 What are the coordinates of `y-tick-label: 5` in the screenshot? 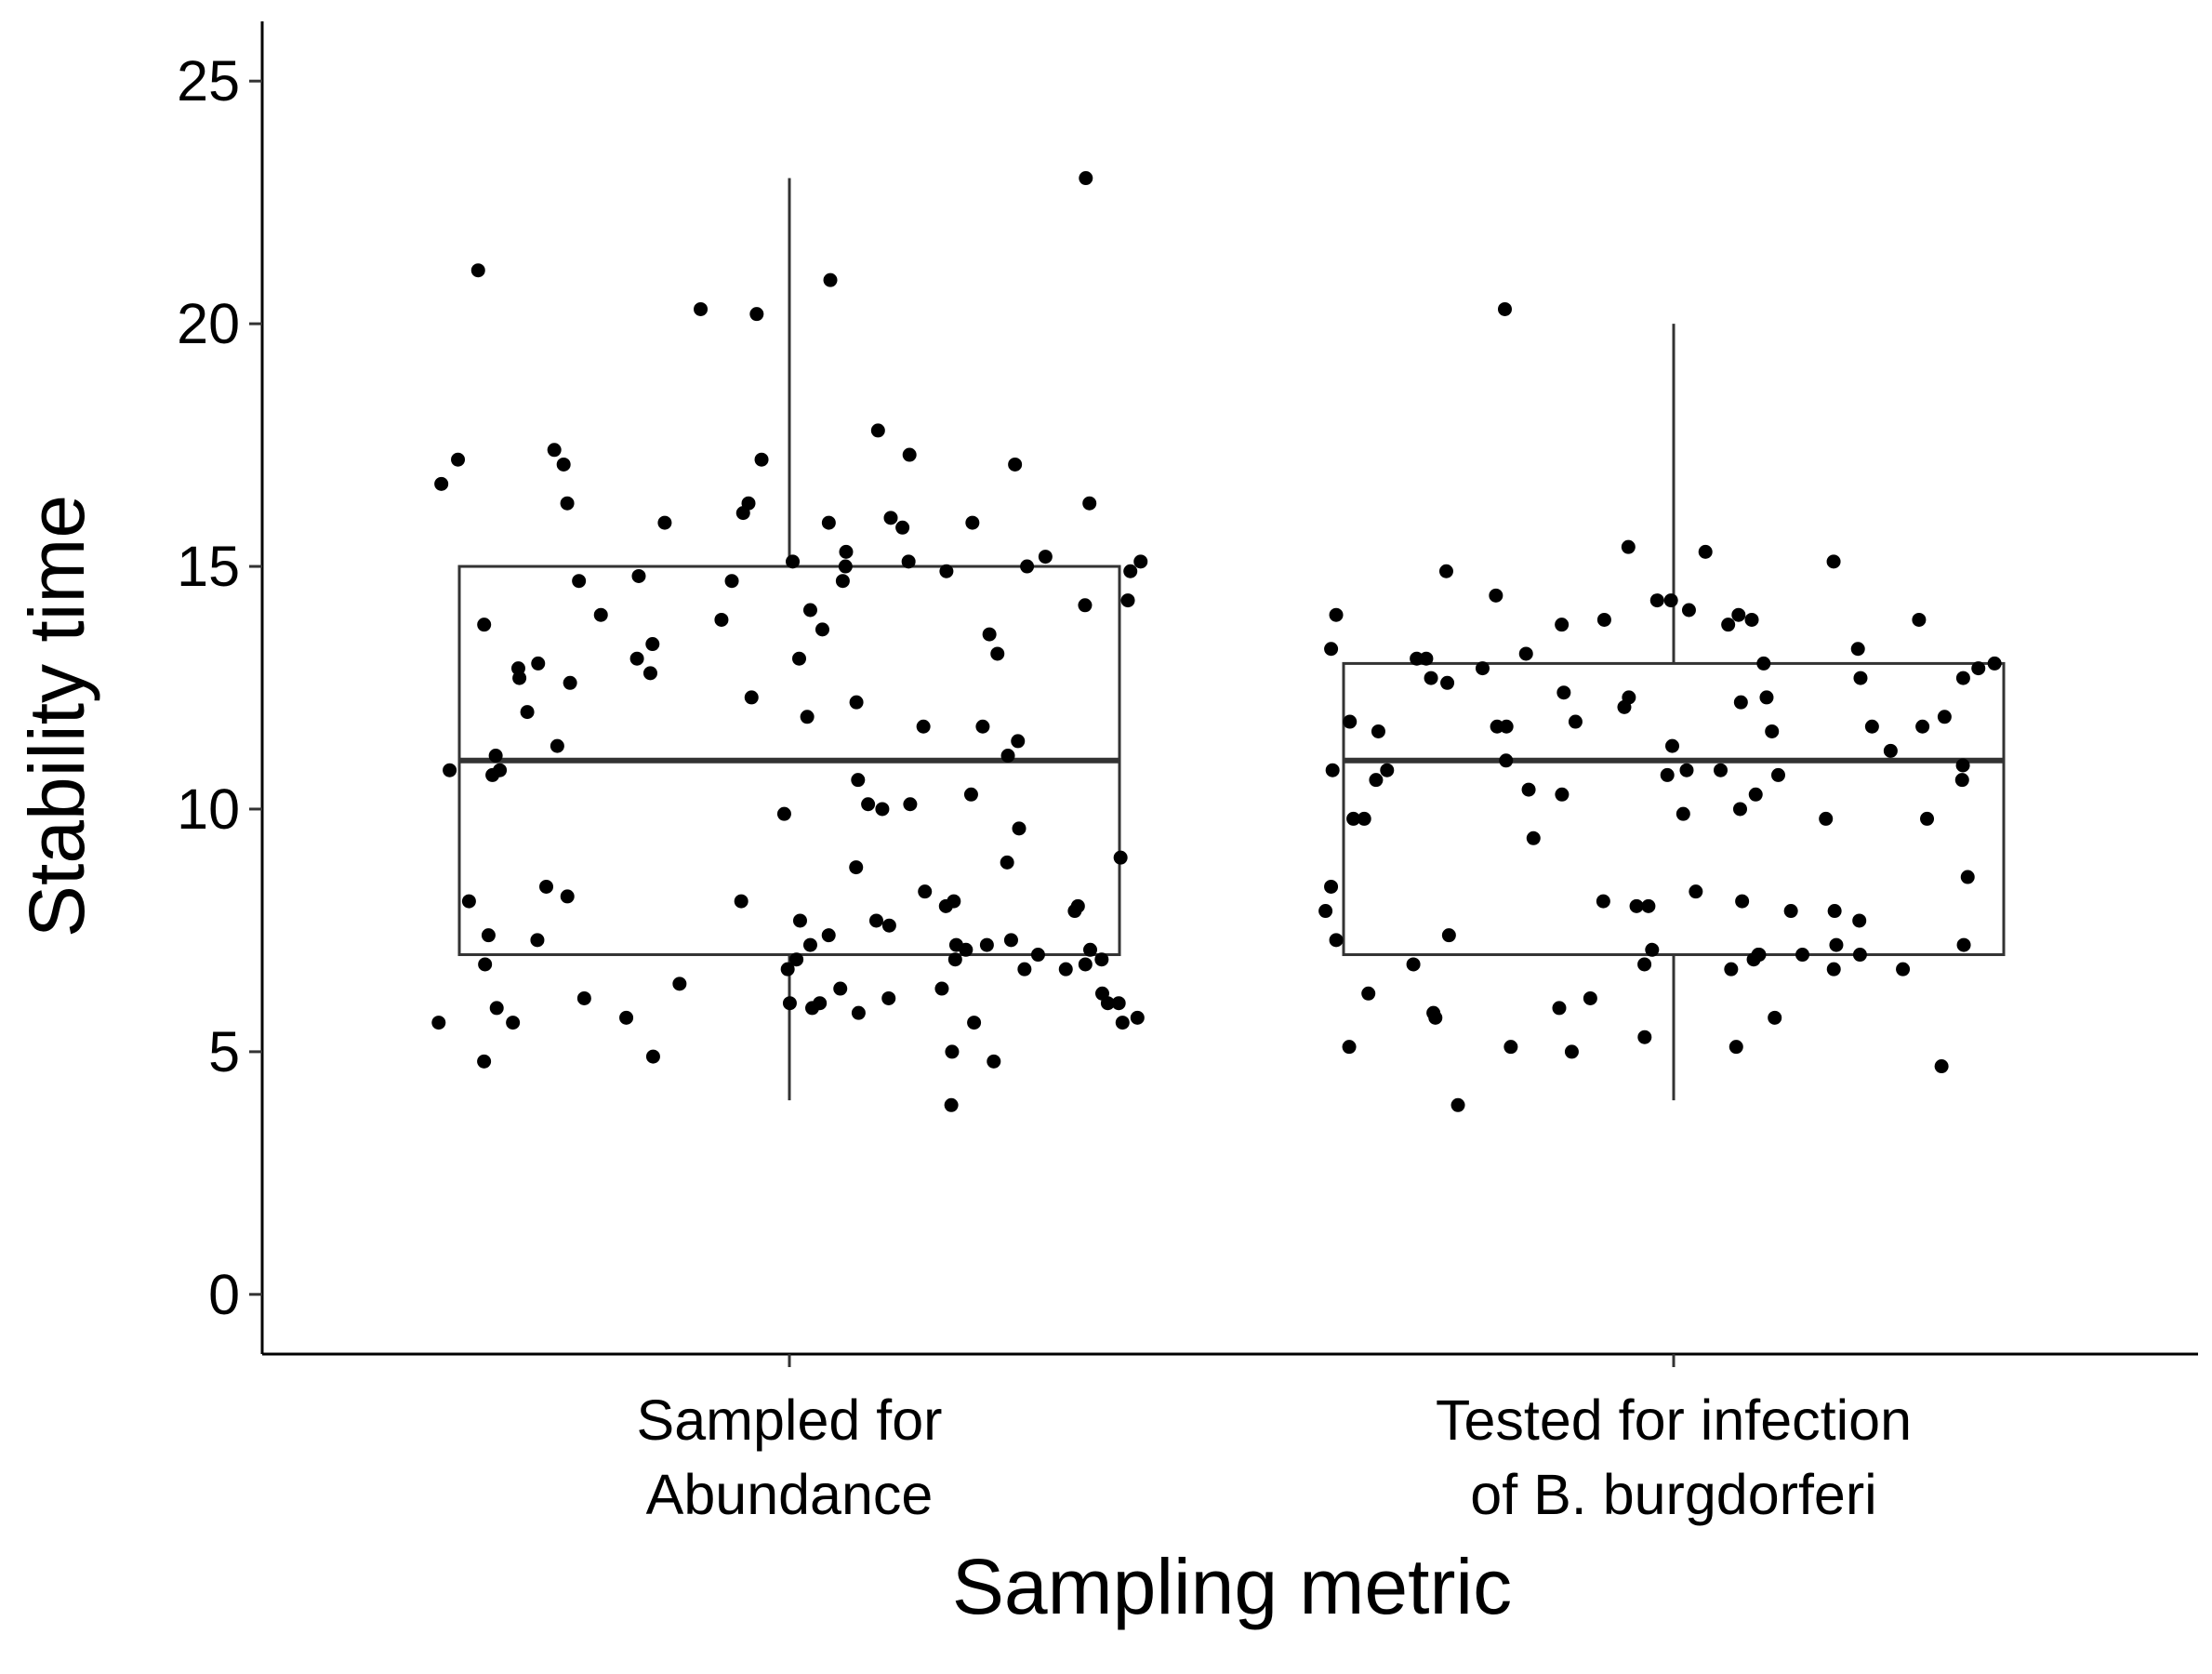 It's located at (224, 1051).